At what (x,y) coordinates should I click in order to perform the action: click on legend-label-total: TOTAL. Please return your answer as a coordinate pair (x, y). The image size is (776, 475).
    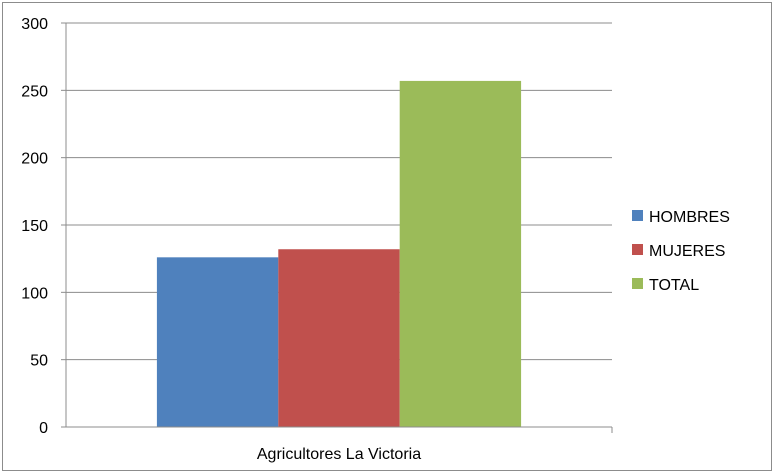
    Looking at the image, I should click on (674, 285).